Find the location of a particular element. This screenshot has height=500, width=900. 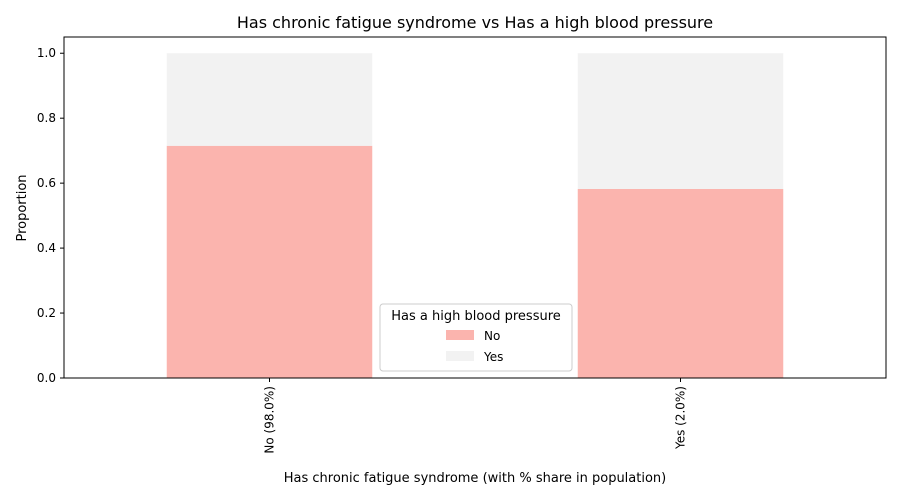

legend-label-no: No is located at coordinates (492, 336).